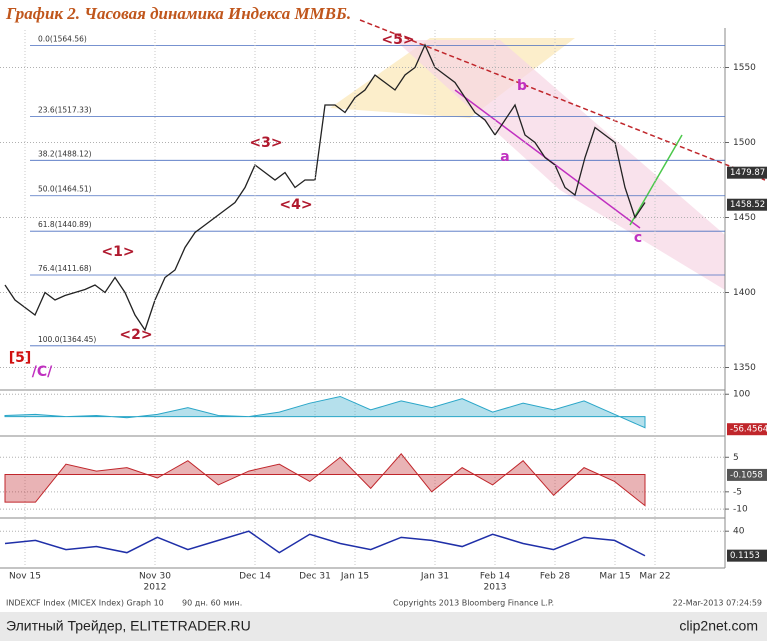  I want to click on x-tick-label: Dec 14, so click(255, 577).